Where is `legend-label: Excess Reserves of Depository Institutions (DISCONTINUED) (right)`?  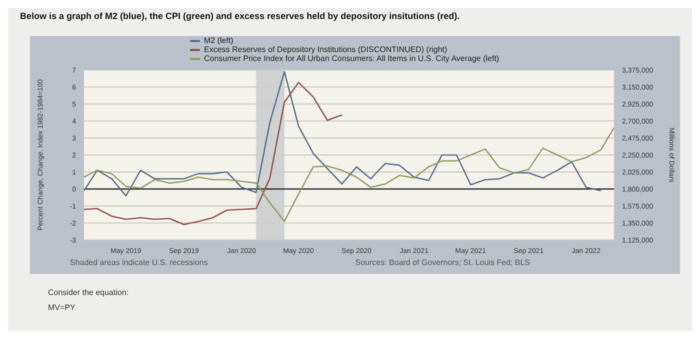
legend-label: Excess Reserves of Depository Institutions (DISCONTINUED) (right) is located at coordinates (326, 49).